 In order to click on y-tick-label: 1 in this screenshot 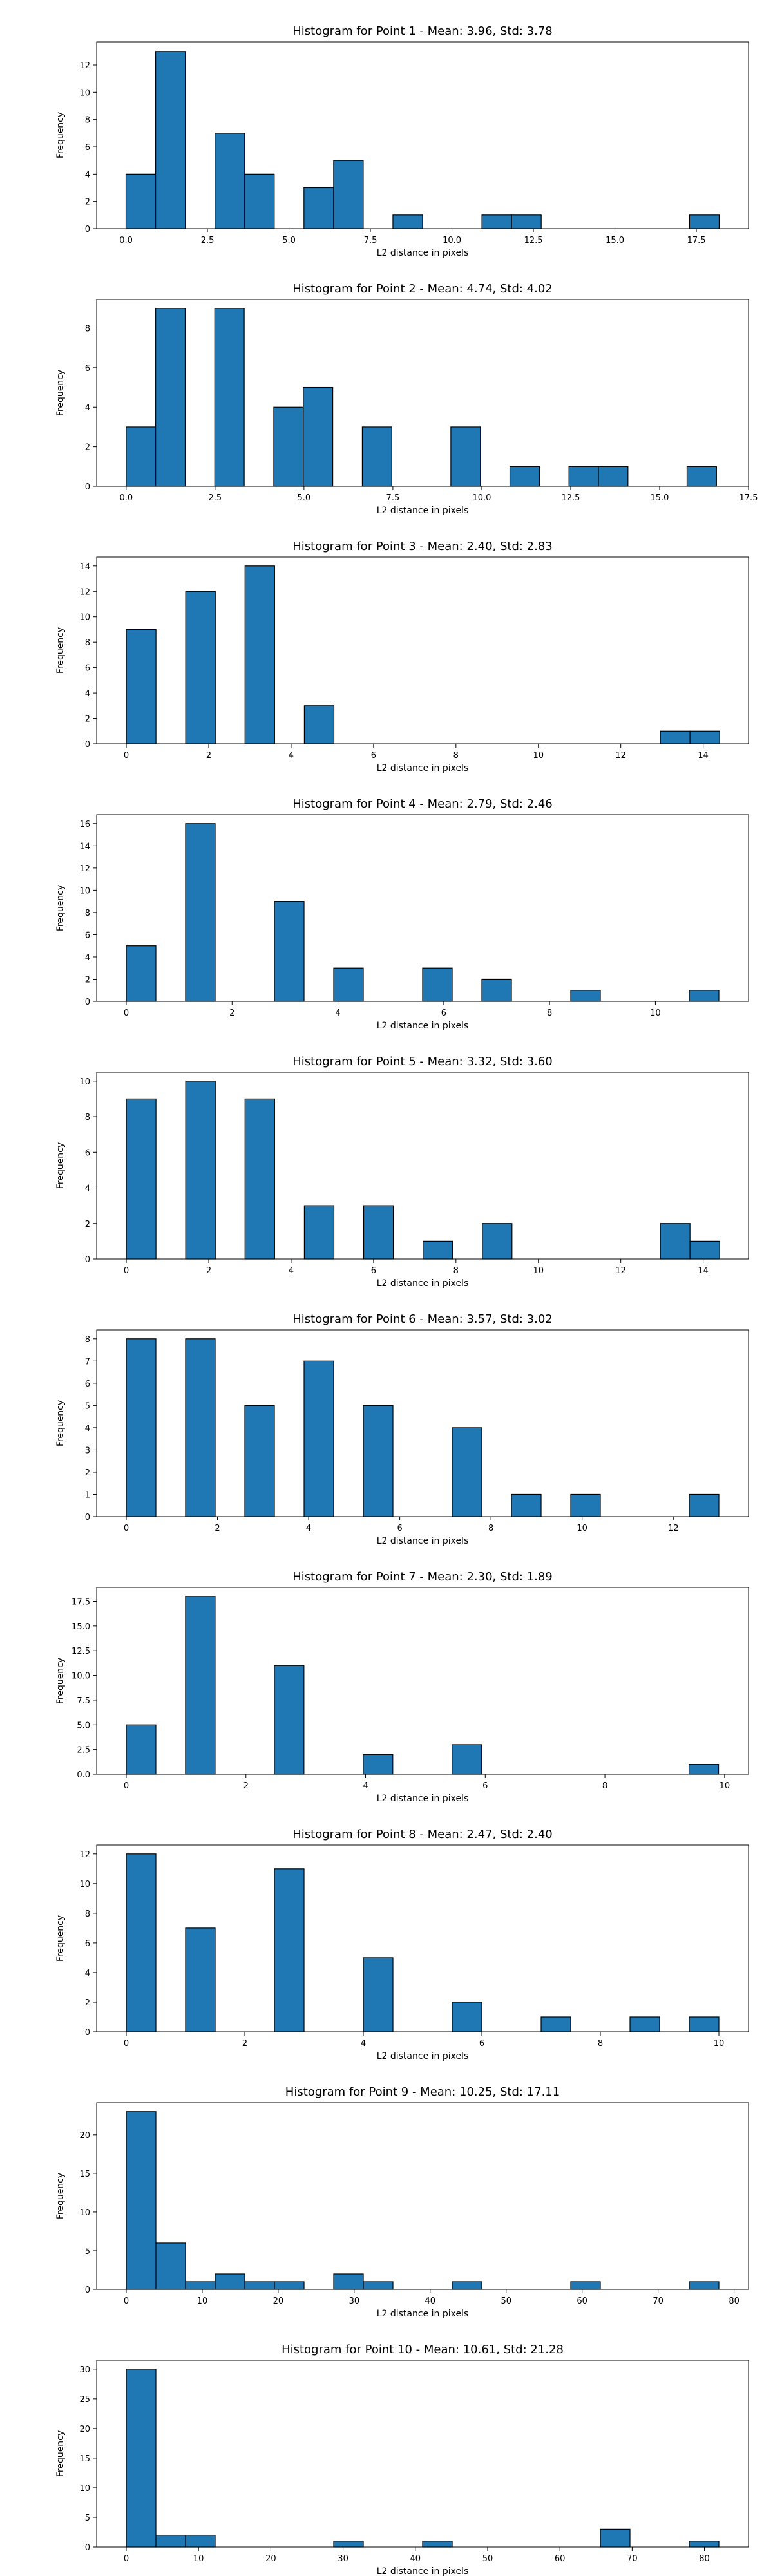, I will do `click(87, 1495)`.